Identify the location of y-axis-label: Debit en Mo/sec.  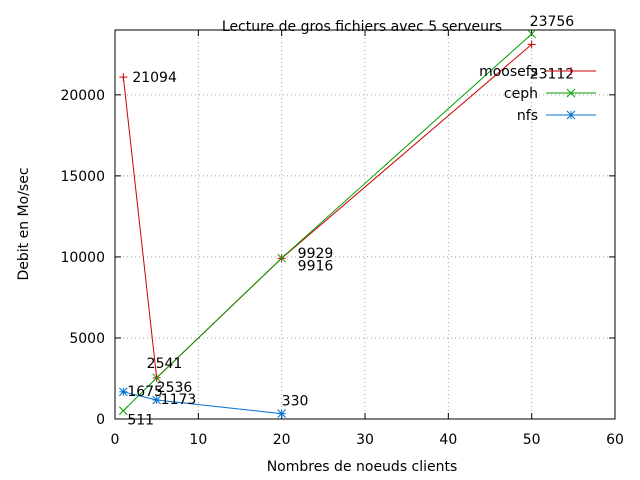
(24, 223).